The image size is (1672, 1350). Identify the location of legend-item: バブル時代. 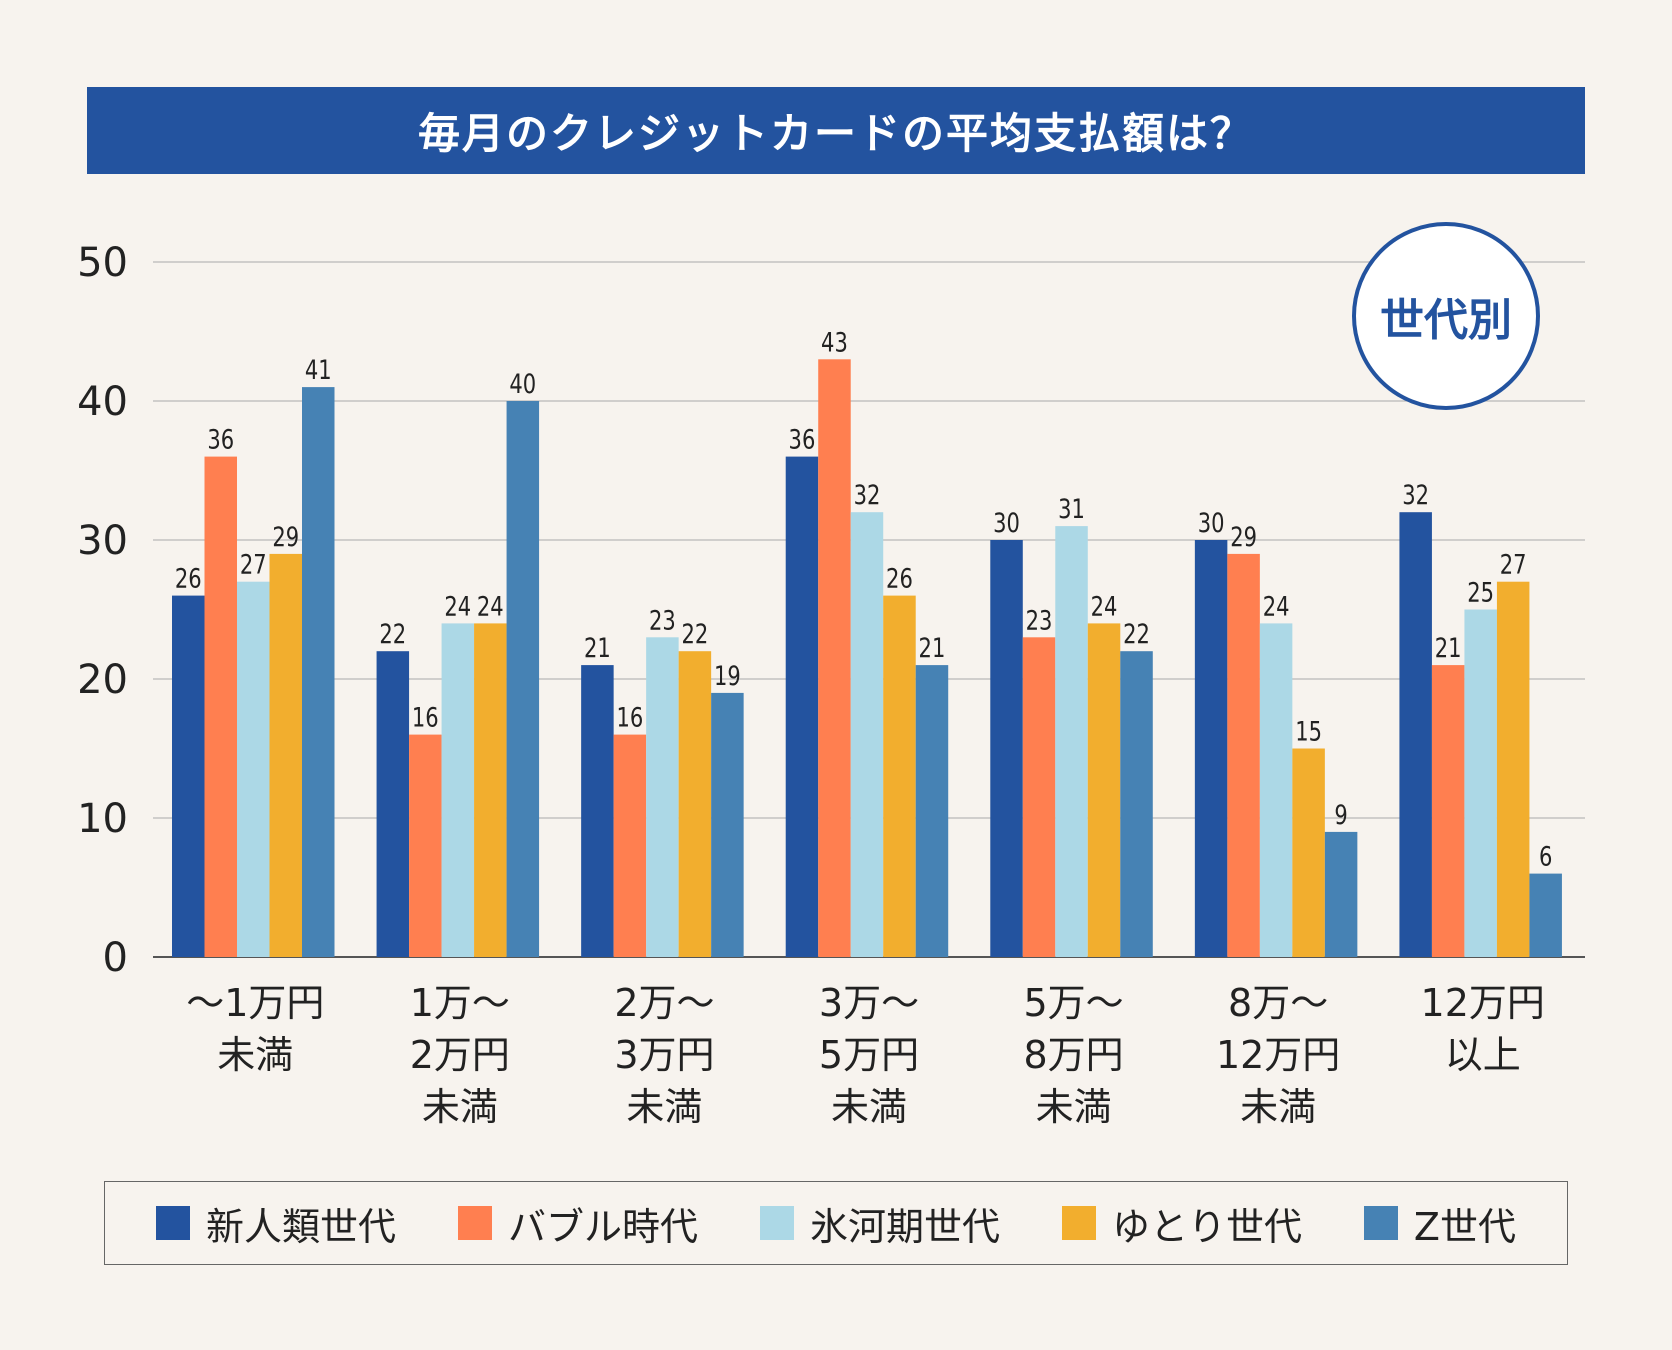
(577, 1223).